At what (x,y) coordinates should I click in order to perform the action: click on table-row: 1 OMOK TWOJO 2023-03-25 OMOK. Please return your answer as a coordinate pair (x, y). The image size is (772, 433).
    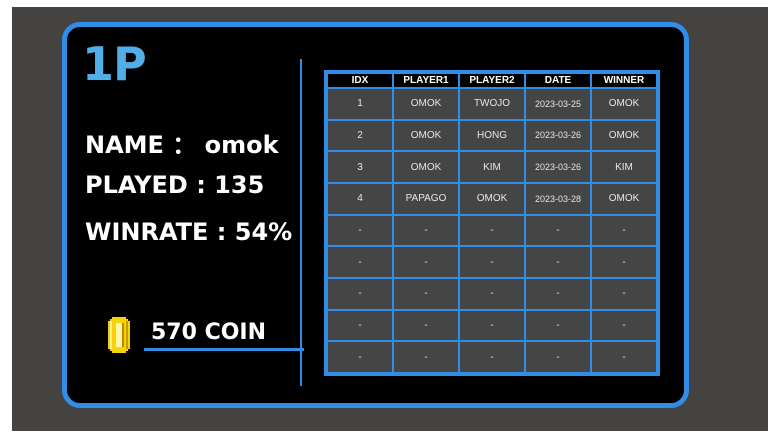
    Looking at the image, I should click on (492, 104).